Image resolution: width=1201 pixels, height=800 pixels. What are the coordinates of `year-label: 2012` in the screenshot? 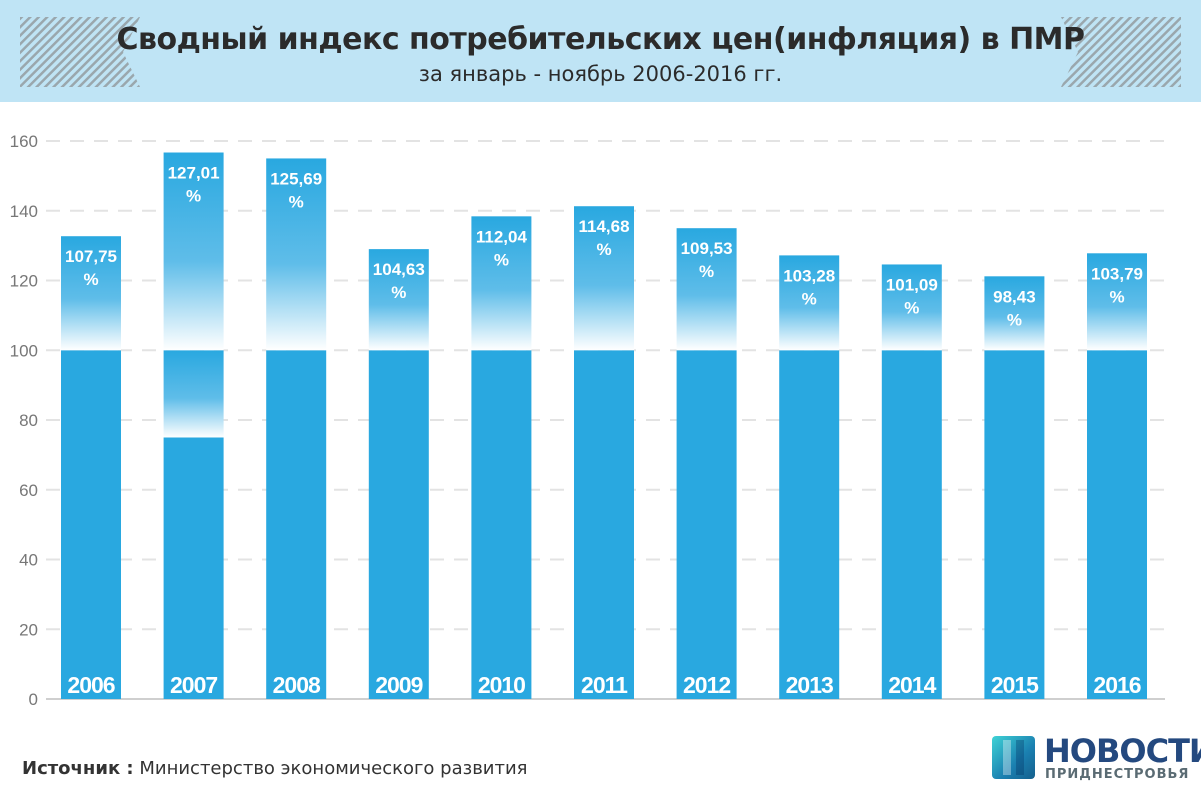 It's located at (706, 685).